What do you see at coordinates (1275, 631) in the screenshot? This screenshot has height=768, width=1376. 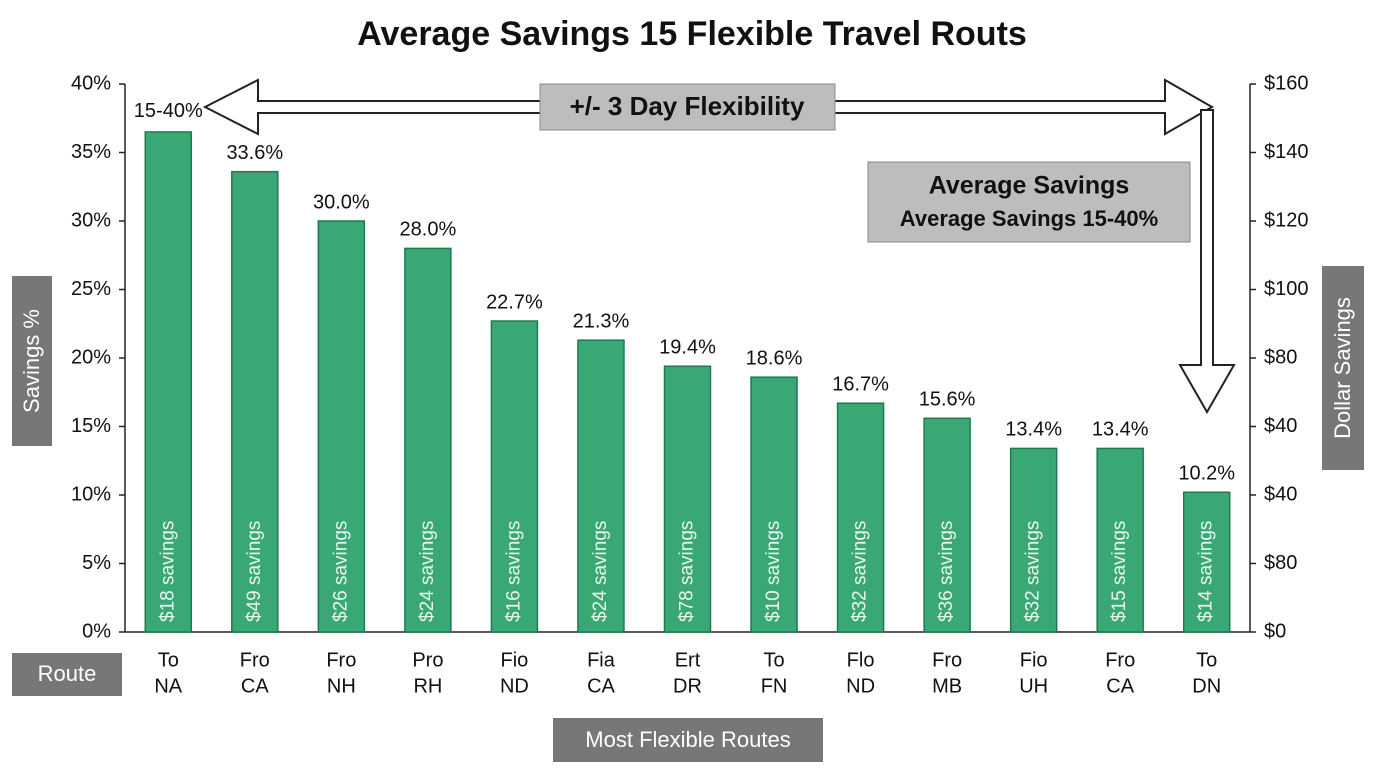 I see `y2-tick-label: $0` at bounding box center [1275, 631].